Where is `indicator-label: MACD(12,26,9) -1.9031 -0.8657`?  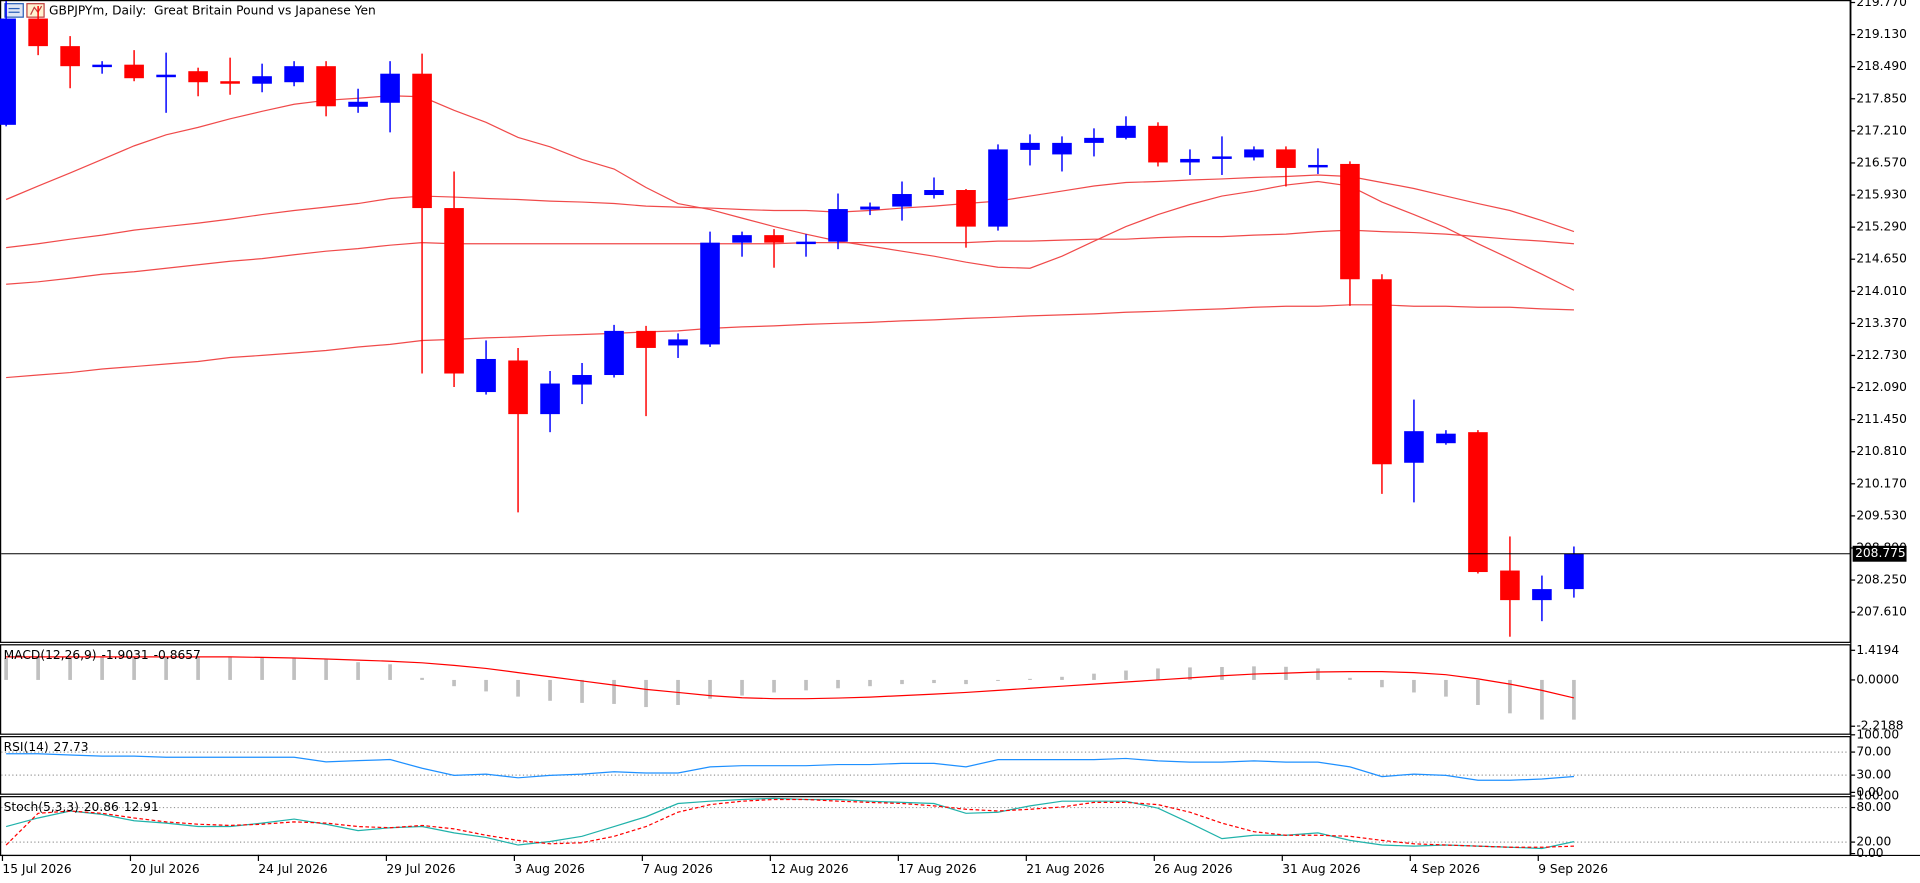
indicator-label: MACD(12,26,9) -1.9031 -0.8657 is located at coordinates (102, 655).